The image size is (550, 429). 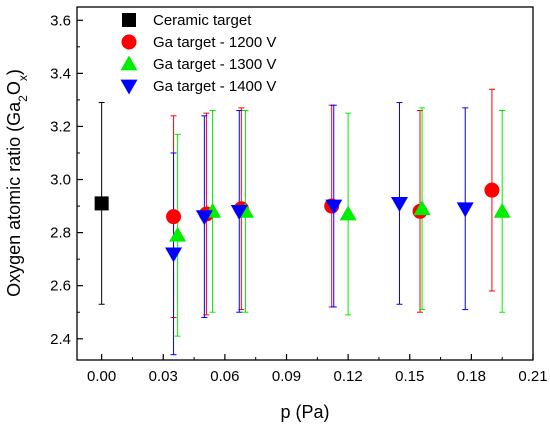 I want to click on y-axis: 2.4 2.6 2.8 3.0 3.2 3.4 3.6, so click(x=66, y=180).